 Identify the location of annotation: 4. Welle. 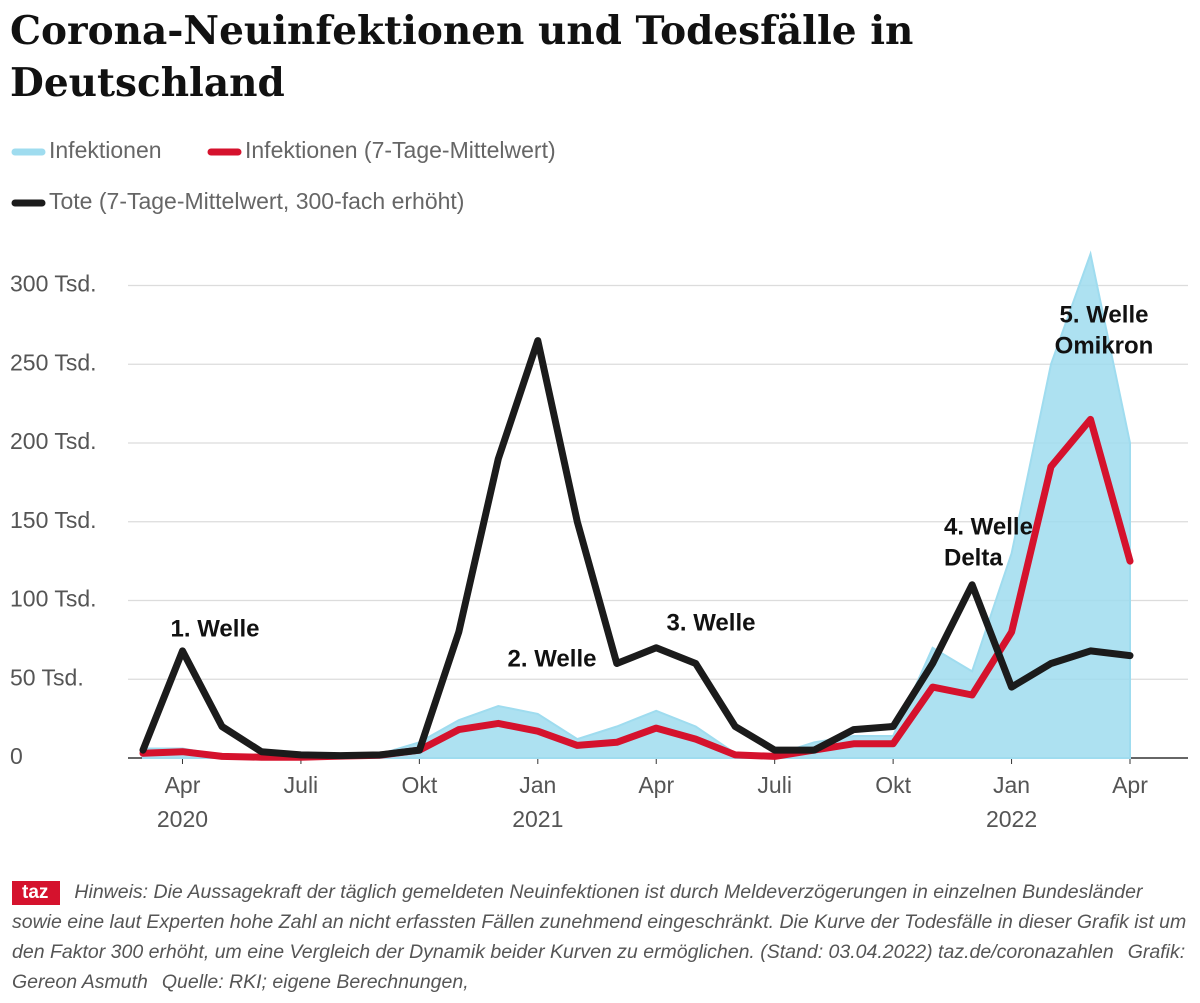
(988, 526).